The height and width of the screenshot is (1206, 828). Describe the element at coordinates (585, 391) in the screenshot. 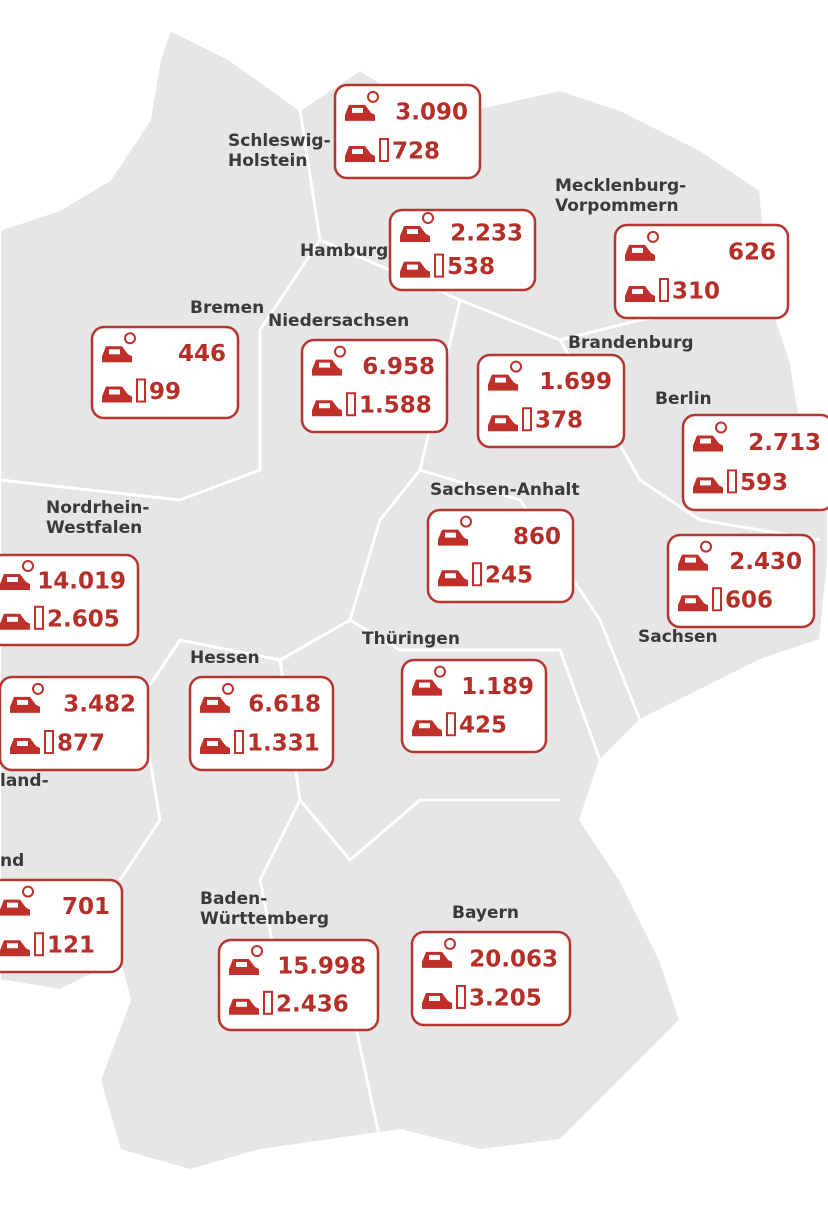

I see `region: Brandenburg 1.699 378` at that location.